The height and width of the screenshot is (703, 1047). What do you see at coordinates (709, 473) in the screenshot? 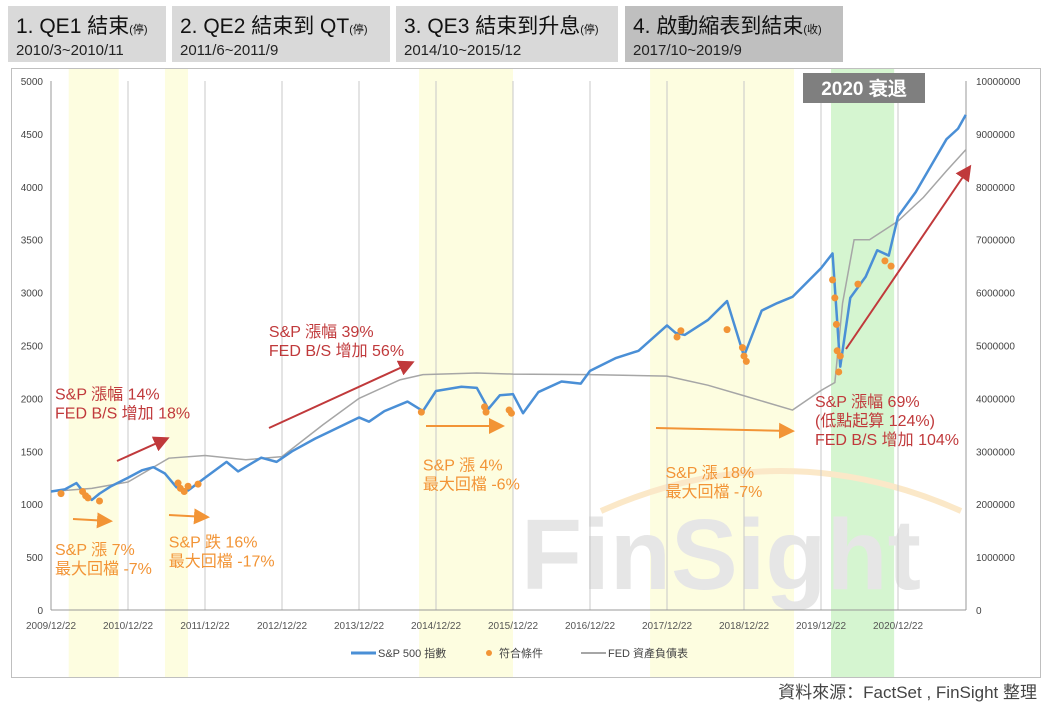
I see `annotation-line: S&P 漲 18%` at bounding box center [709, 473].